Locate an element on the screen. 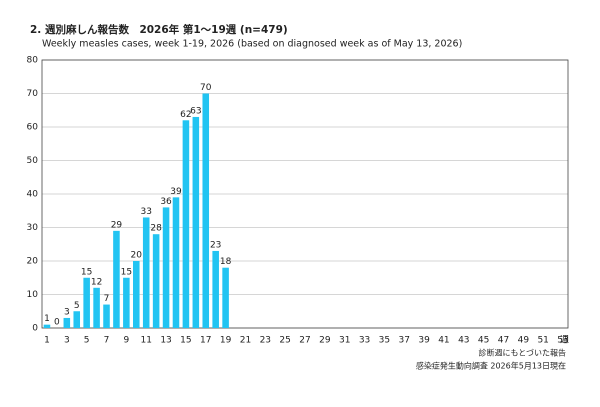 The image size is (600, 407). data-label: 0 is located at coordinates (57, 323).